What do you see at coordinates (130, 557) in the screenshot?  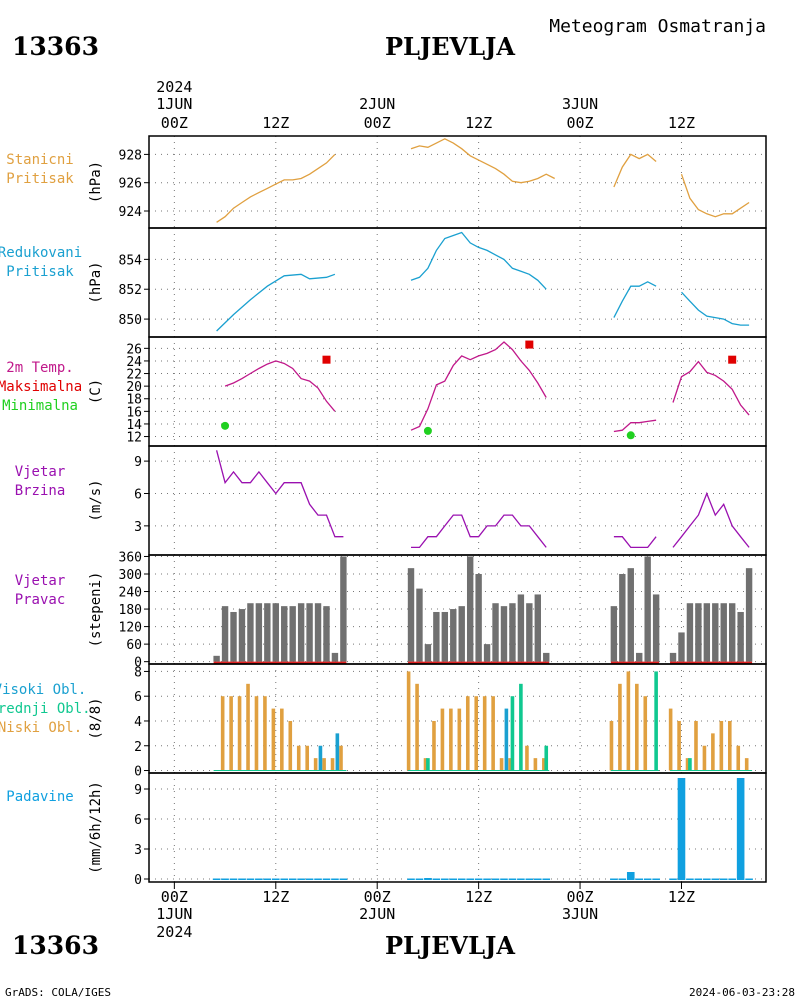 I see `y-tick-label: 360` at bounding box center [130, 557].